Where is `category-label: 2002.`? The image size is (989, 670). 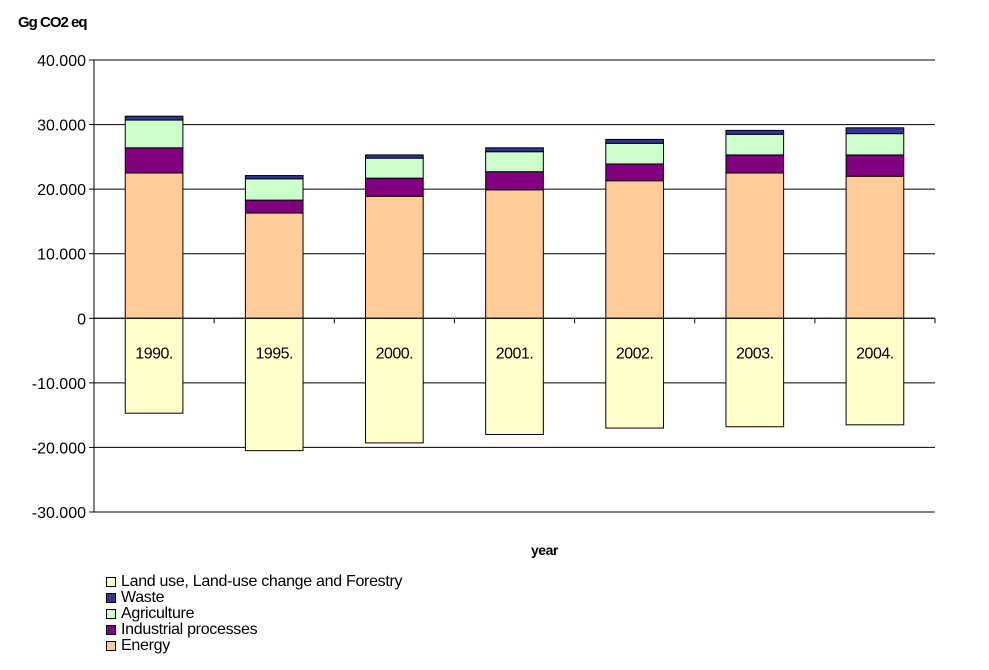 category-label: 2002. is located at coordinates (635, 353).